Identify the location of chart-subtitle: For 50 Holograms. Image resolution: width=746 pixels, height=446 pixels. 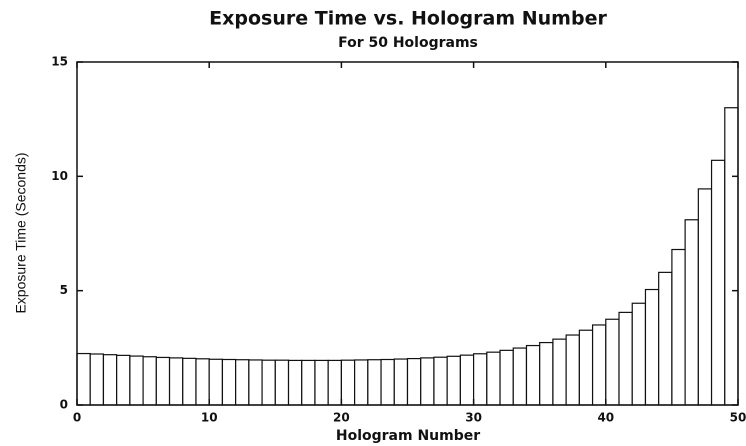
(408, 43).